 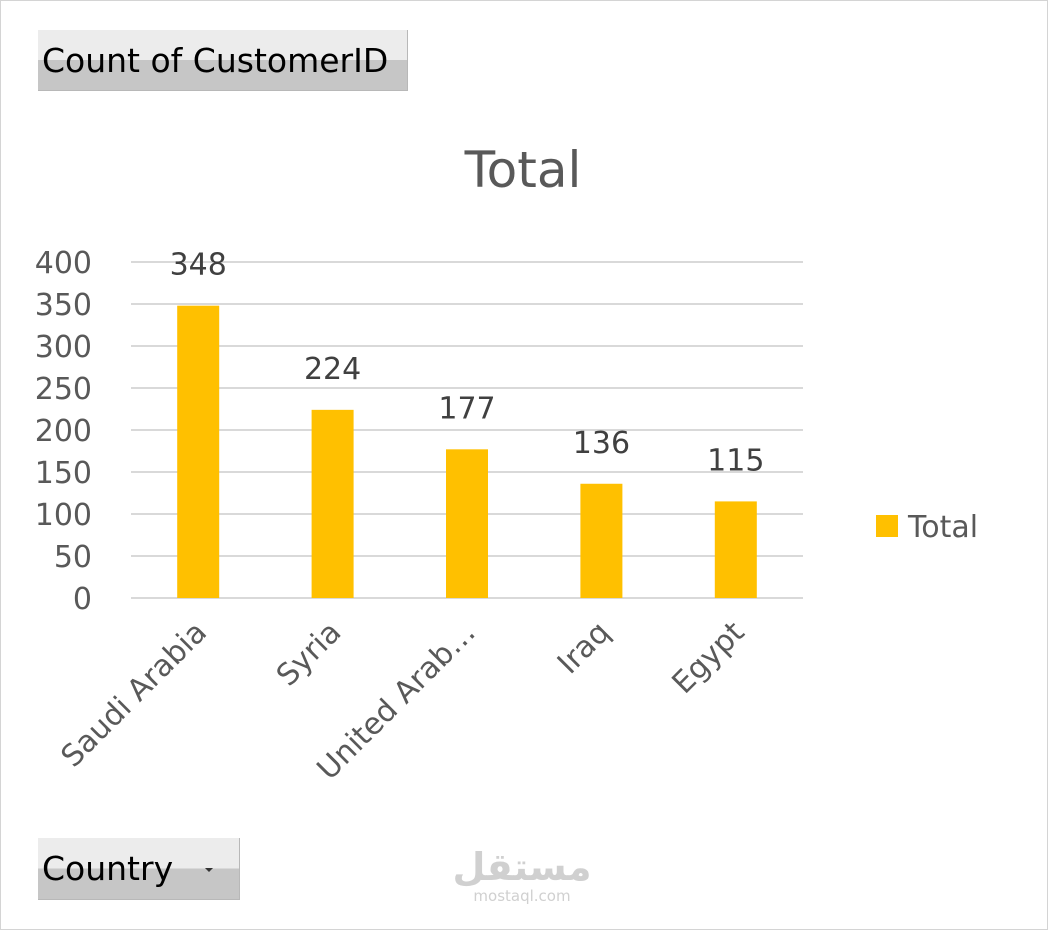 I want to click on y-tick-label: 150, so click(x=63, y=473).